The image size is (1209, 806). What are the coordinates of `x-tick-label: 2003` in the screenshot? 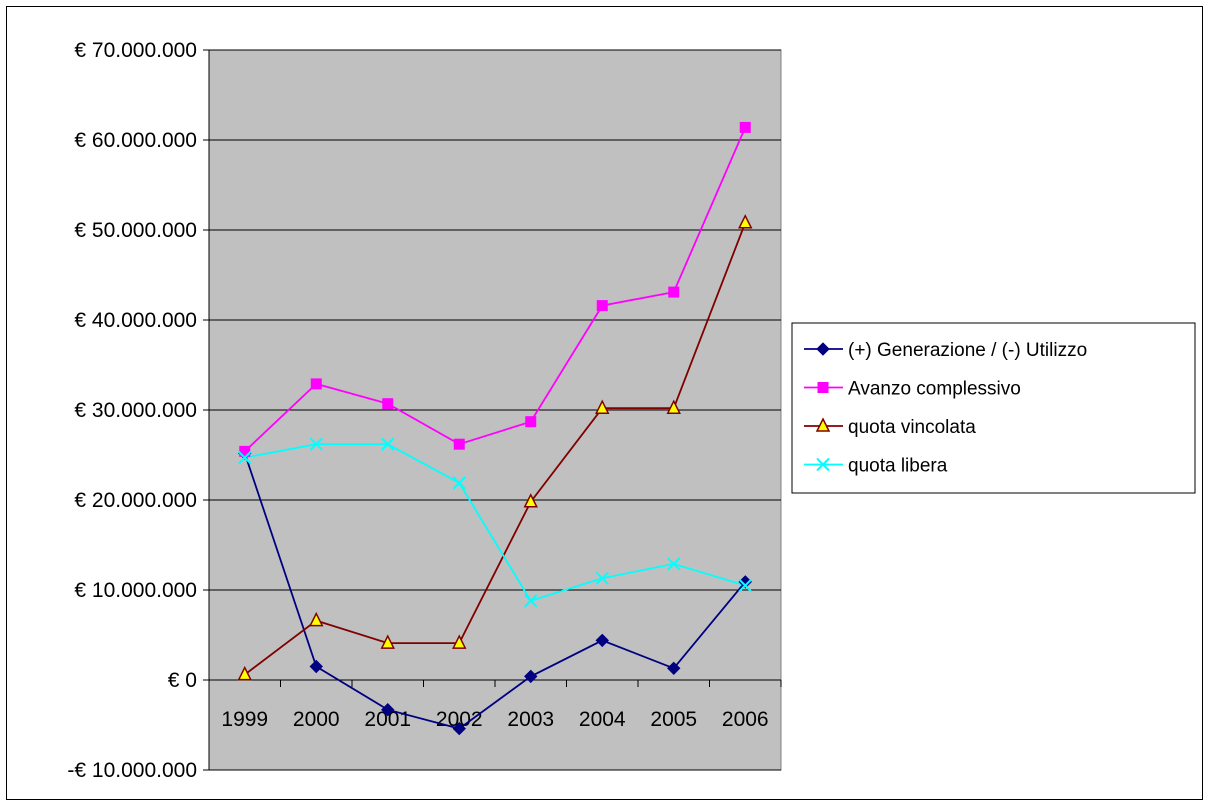 It's located at (530, 719).